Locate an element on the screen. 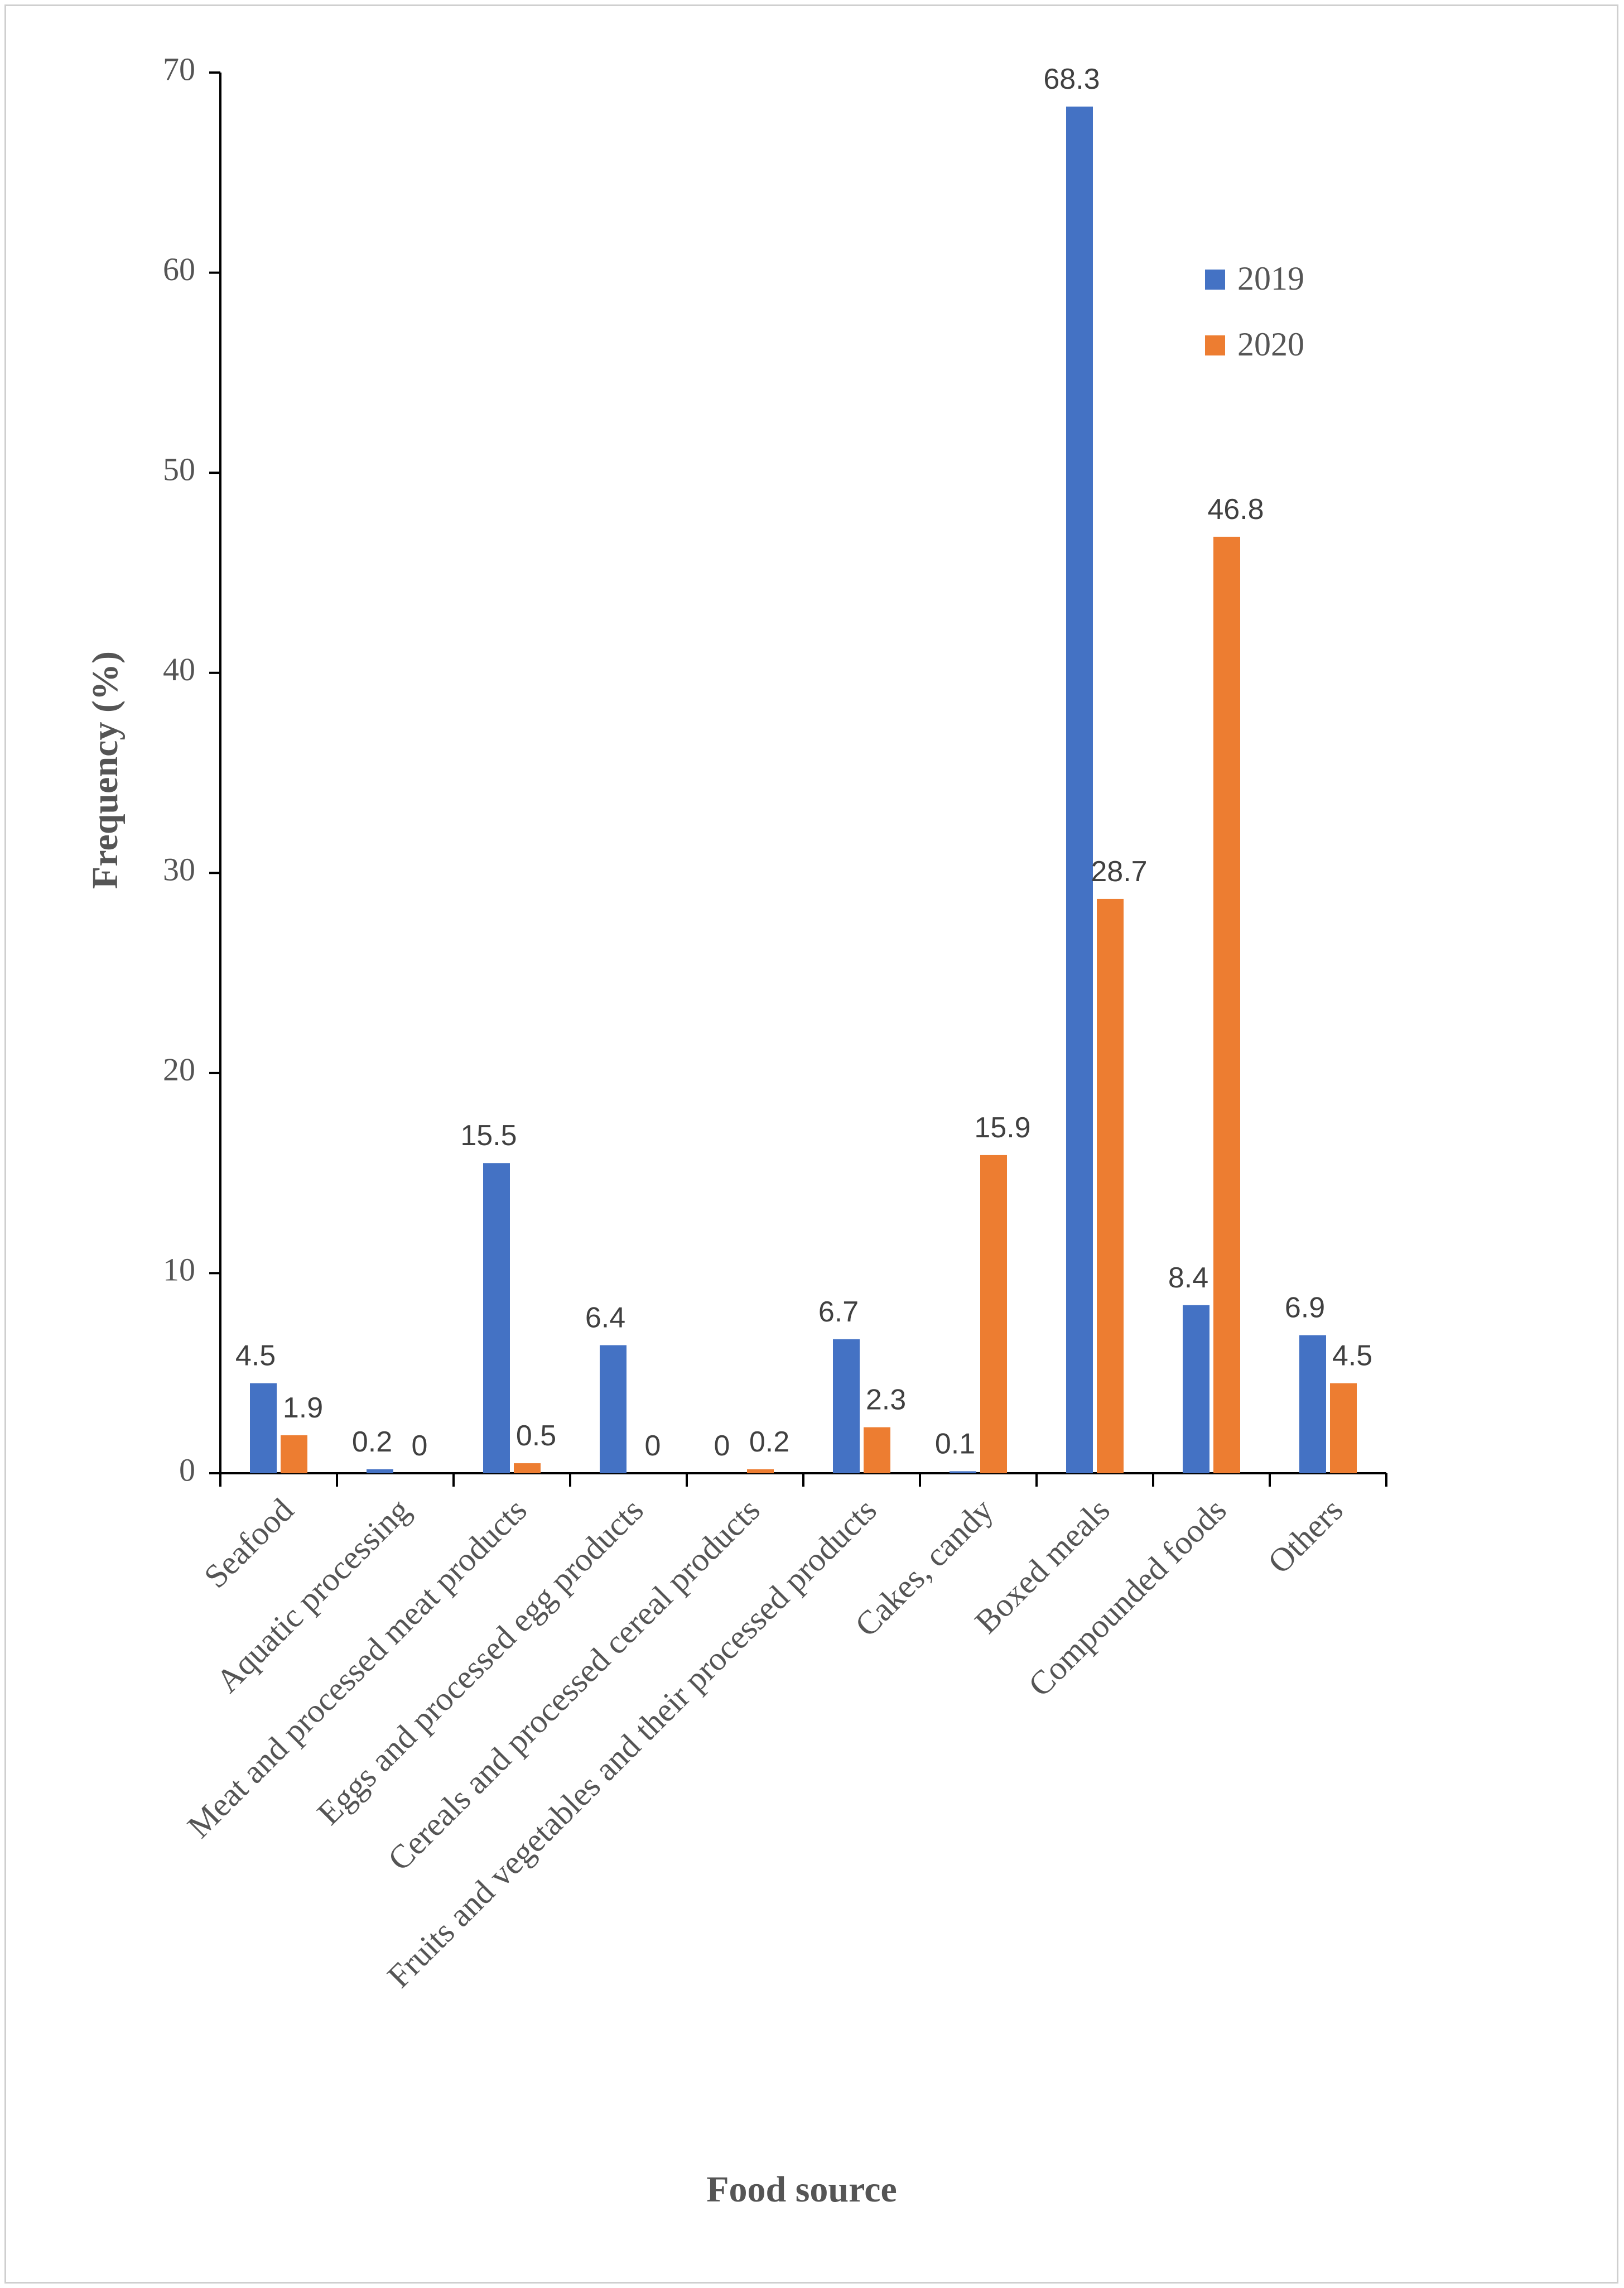 The image size is (1624, 2288). data-label-2020-9: 46.8 is located at coordinates (1235, 509).